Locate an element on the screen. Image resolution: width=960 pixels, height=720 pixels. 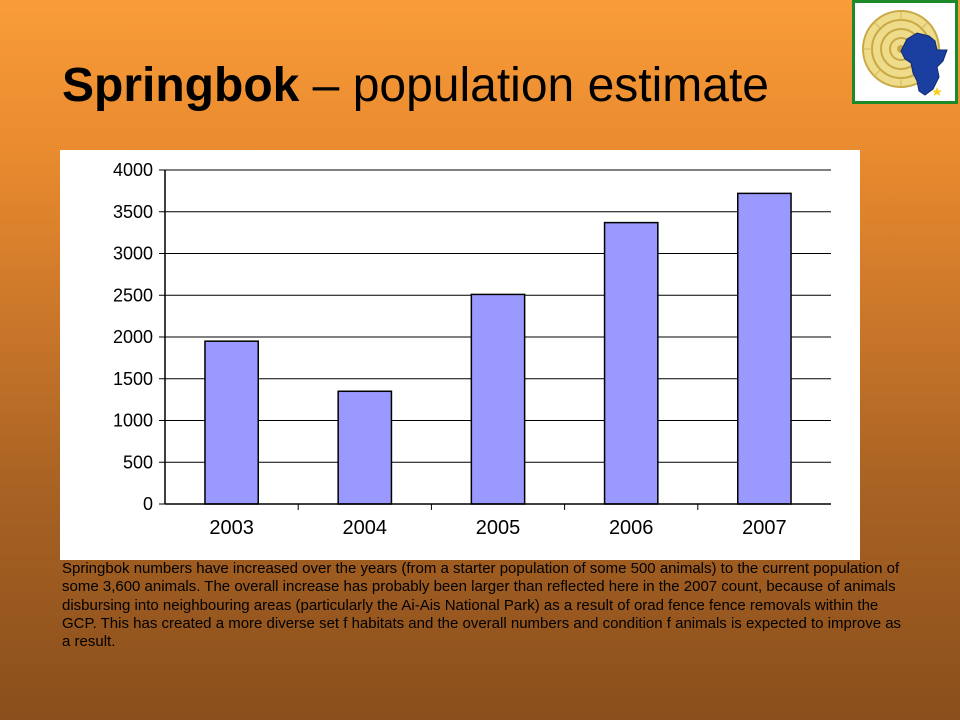
africa-map-icon is located at coordinates (924, 64).